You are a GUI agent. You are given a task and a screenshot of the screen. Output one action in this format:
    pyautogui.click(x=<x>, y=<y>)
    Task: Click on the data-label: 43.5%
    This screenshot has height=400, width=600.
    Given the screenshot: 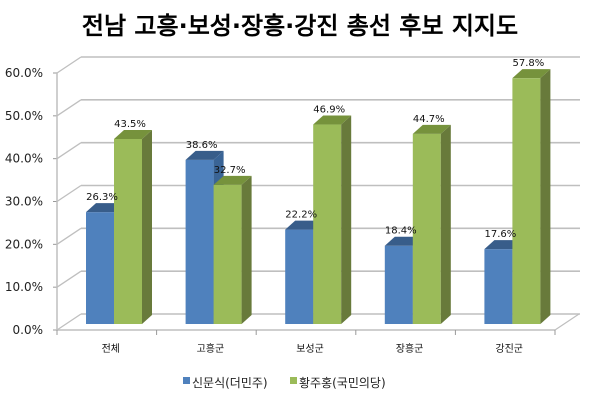 What is the action you would take?
    pyautogui.click(x=130, y=124)
    